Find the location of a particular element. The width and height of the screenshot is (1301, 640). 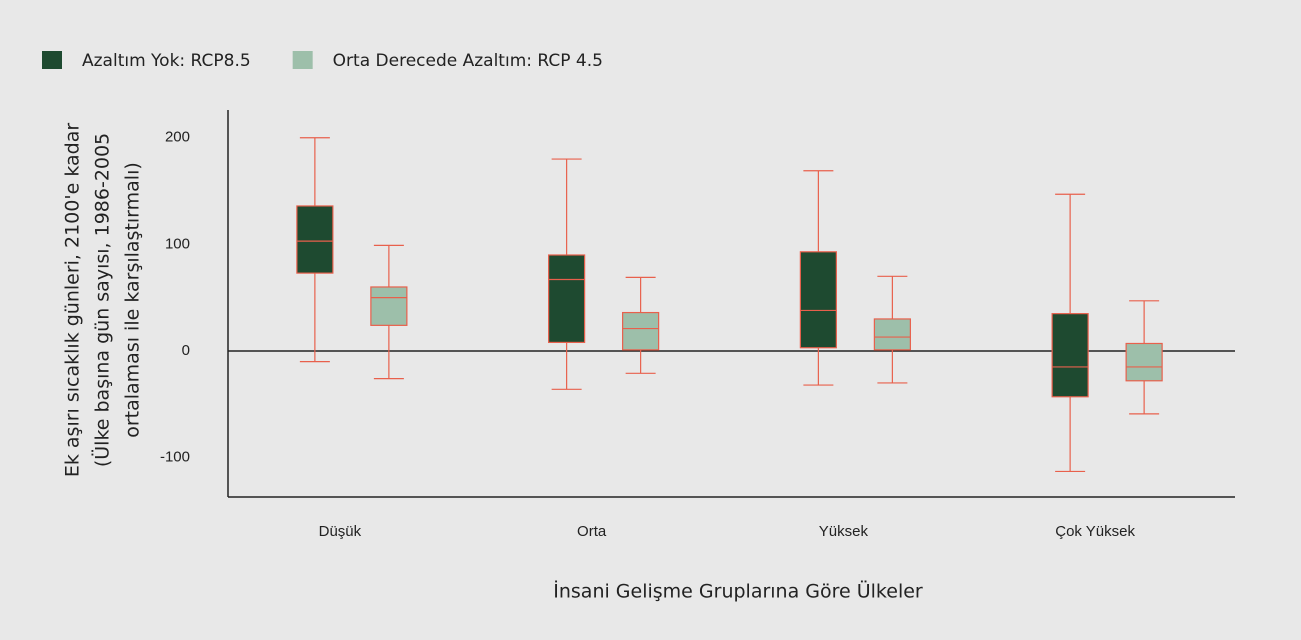

y-axis-title-line: (Ülke başına gün sayısı, 1986-2005 is located at coordinates (102, 300).